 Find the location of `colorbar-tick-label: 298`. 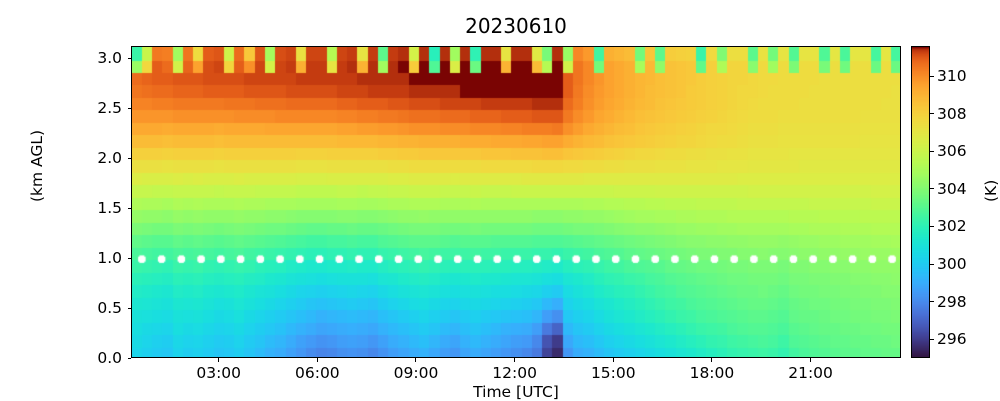

colorbar-tick-label: 298 is located at coordinates (952, 301).